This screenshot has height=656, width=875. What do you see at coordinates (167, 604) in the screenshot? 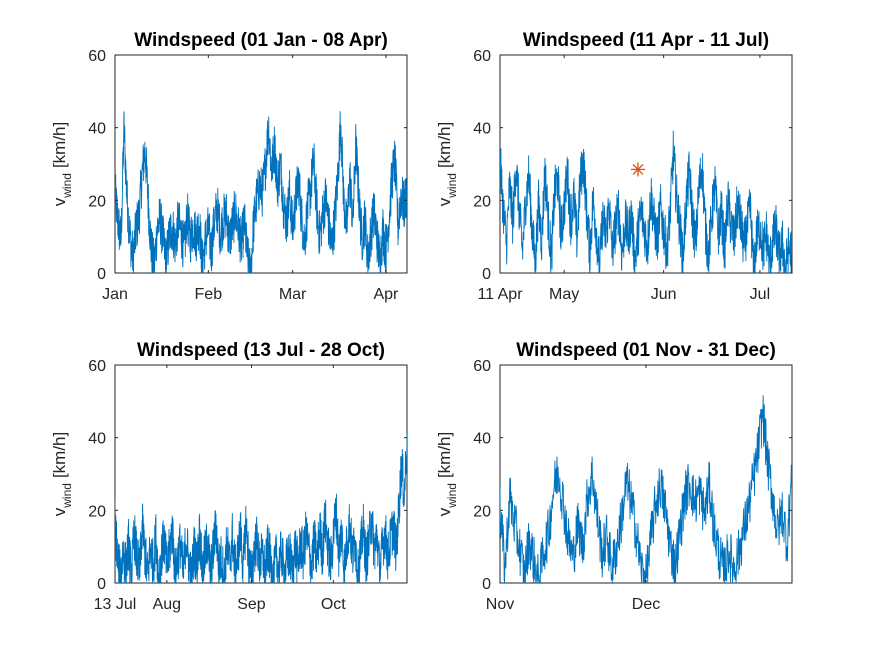
I see `x-tick-label: Aug` at bounding box center [167, 604].